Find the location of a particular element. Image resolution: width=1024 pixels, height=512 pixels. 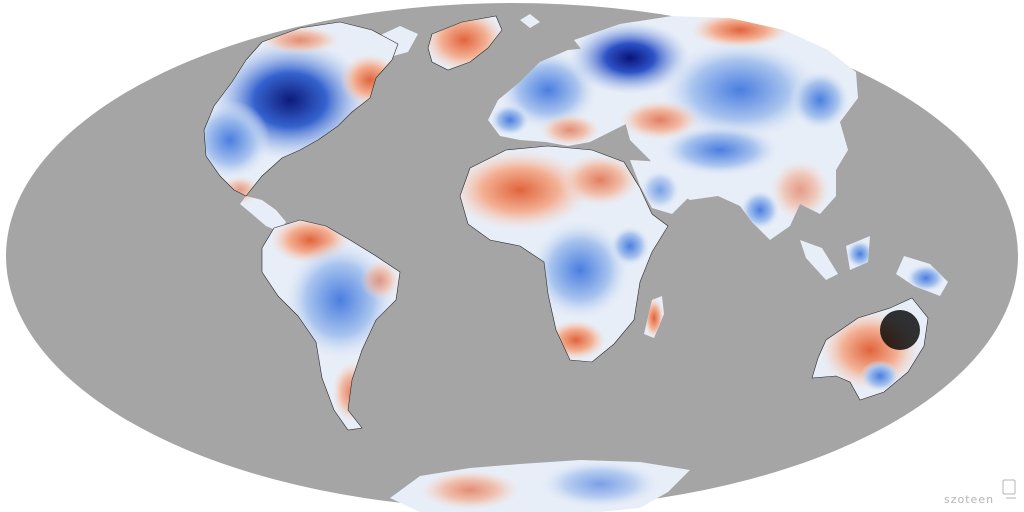

antarctica is located at coordinates (540, 485).